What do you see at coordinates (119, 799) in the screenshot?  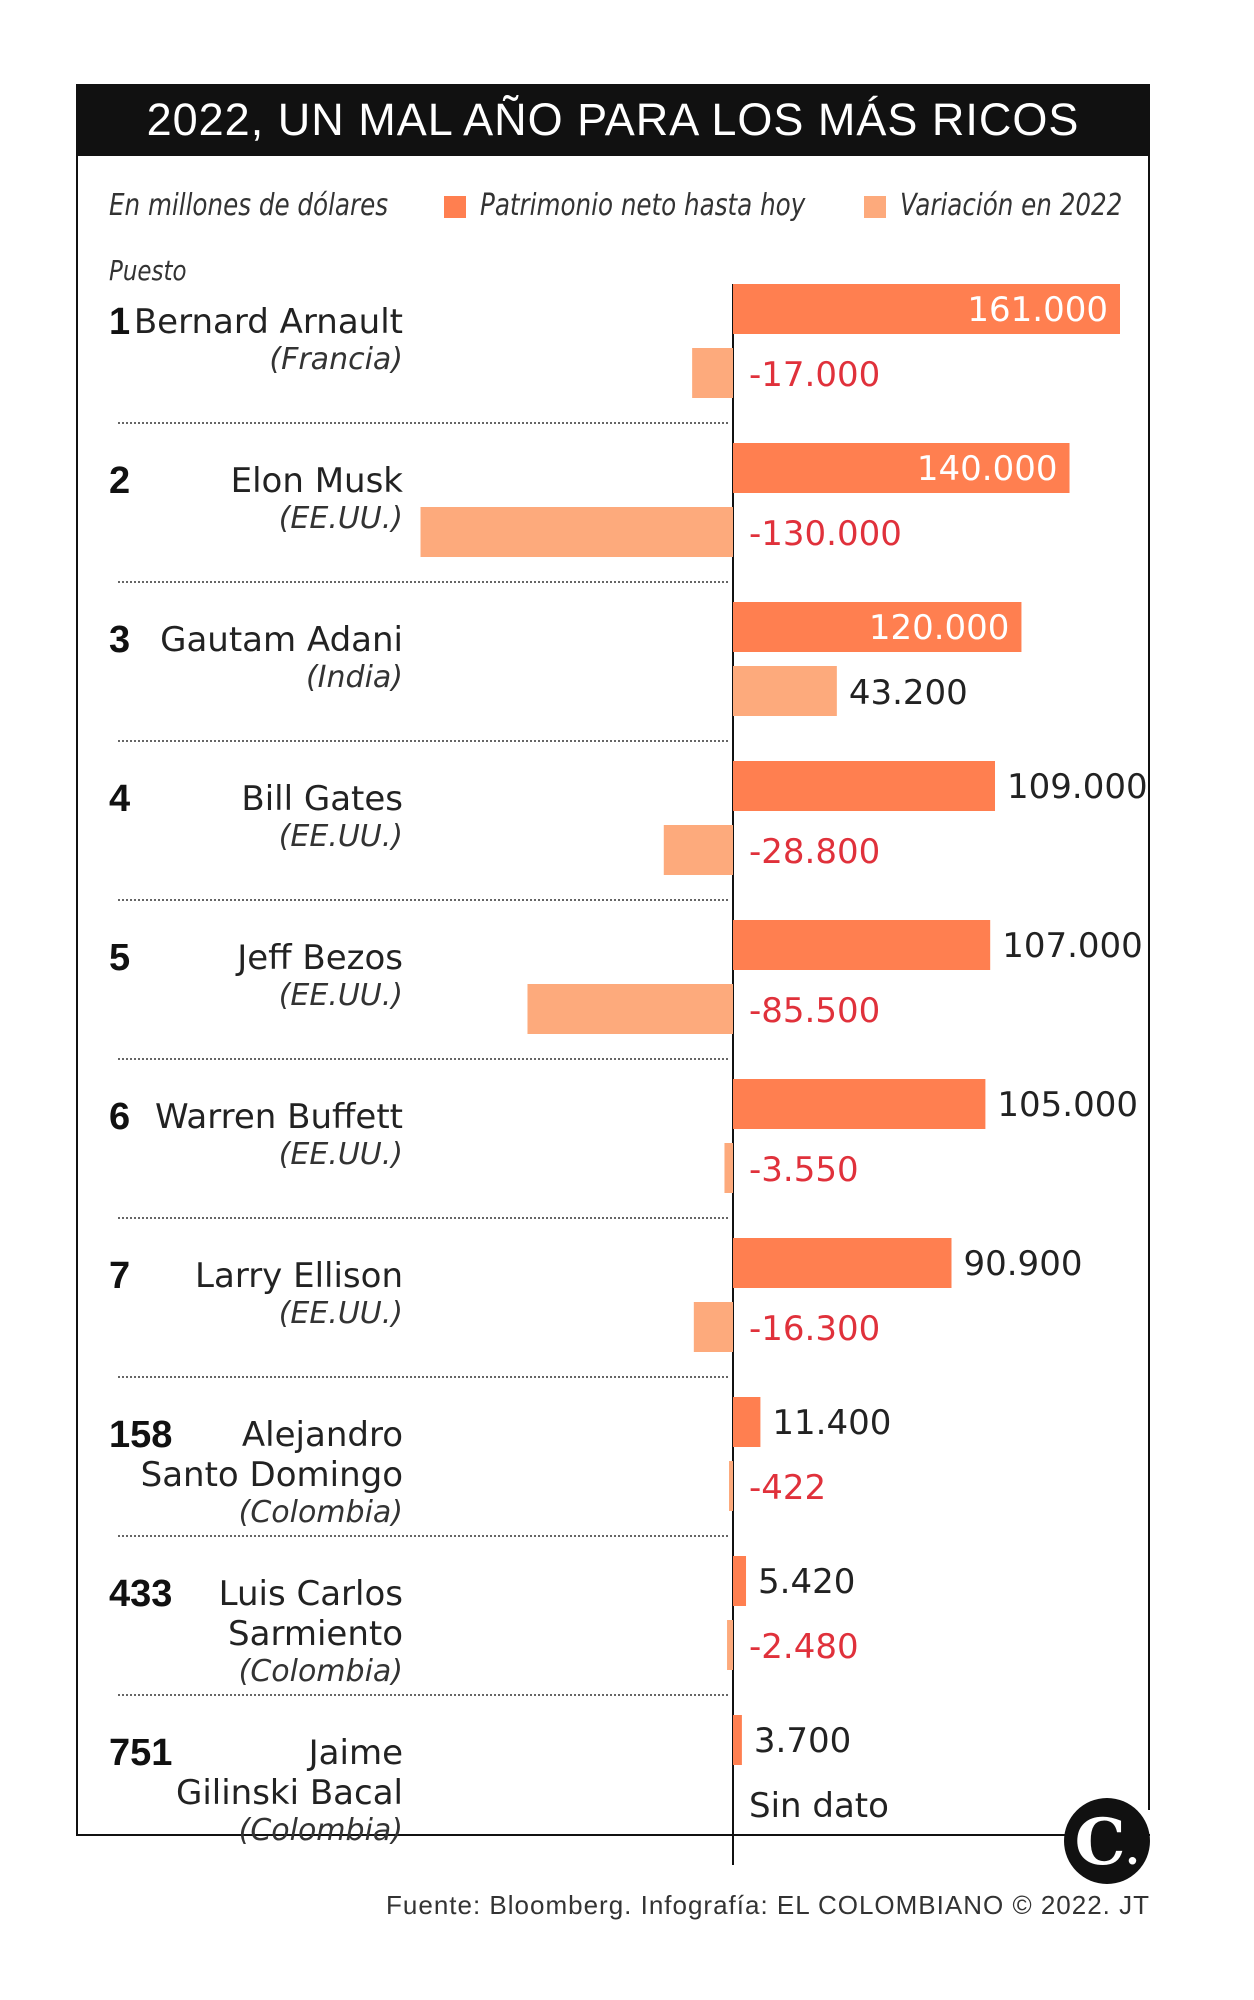 I see `rank-number: 4` at bounding box center [119, 799].